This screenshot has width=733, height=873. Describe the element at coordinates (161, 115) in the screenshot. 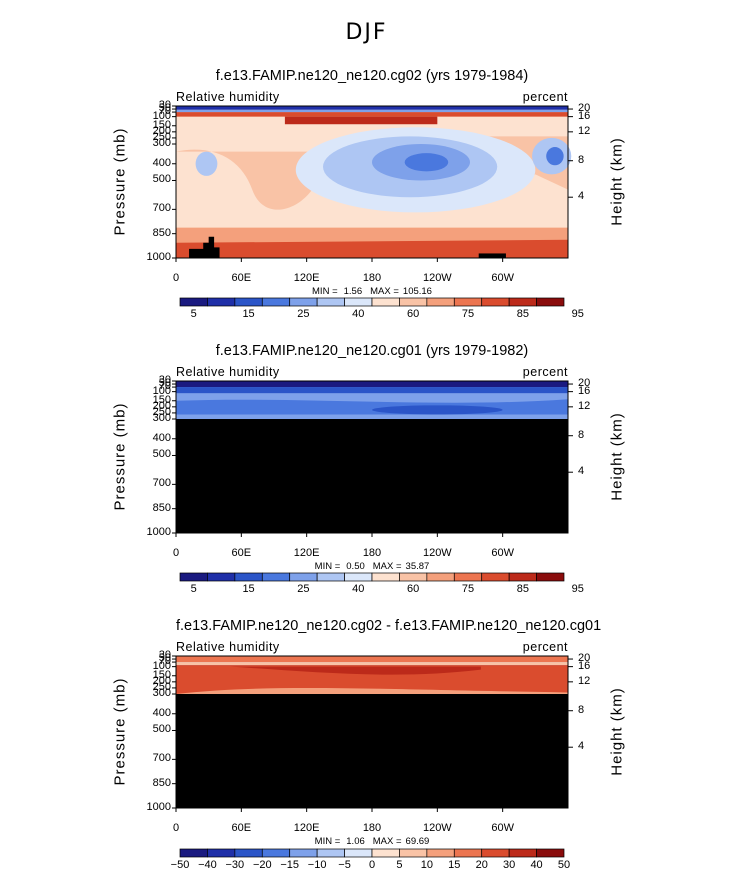

I see `y-tick-label: 100` at that location.